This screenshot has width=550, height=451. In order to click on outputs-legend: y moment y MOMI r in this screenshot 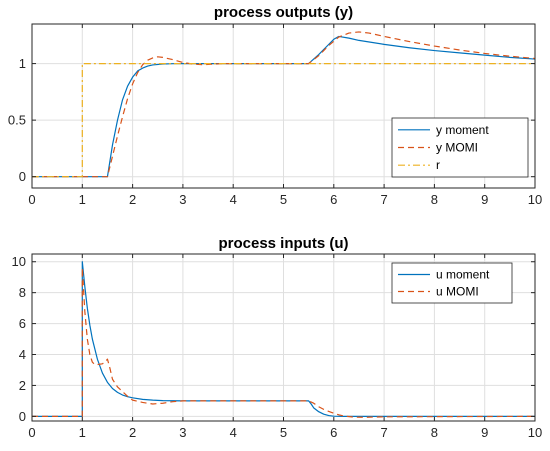, I will do `click(460, 147)`.